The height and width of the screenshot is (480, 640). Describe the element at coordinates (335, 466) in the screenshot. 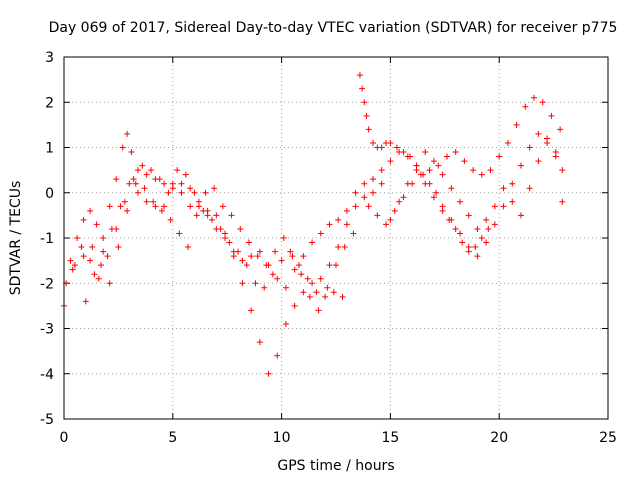

I see `x-axis-label: GPS time / hours` at that location.